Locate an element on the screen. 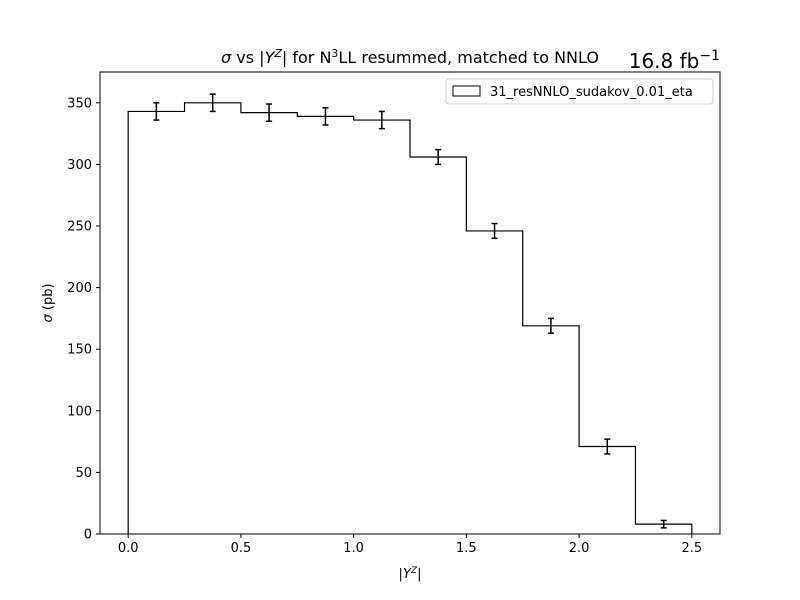  x-tick-label: 0.5 is located at coordinates (241, 548).